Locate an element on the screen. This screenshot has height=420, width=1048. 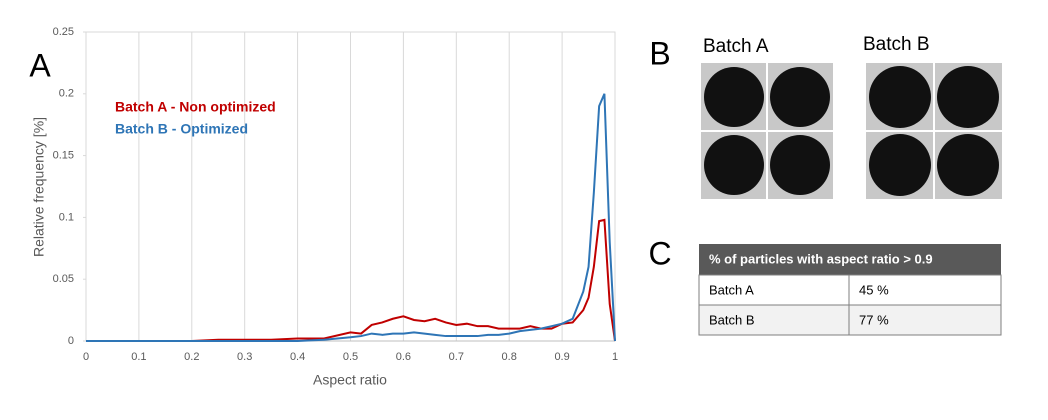
panel-label: B is located at coordinates (659, 53).